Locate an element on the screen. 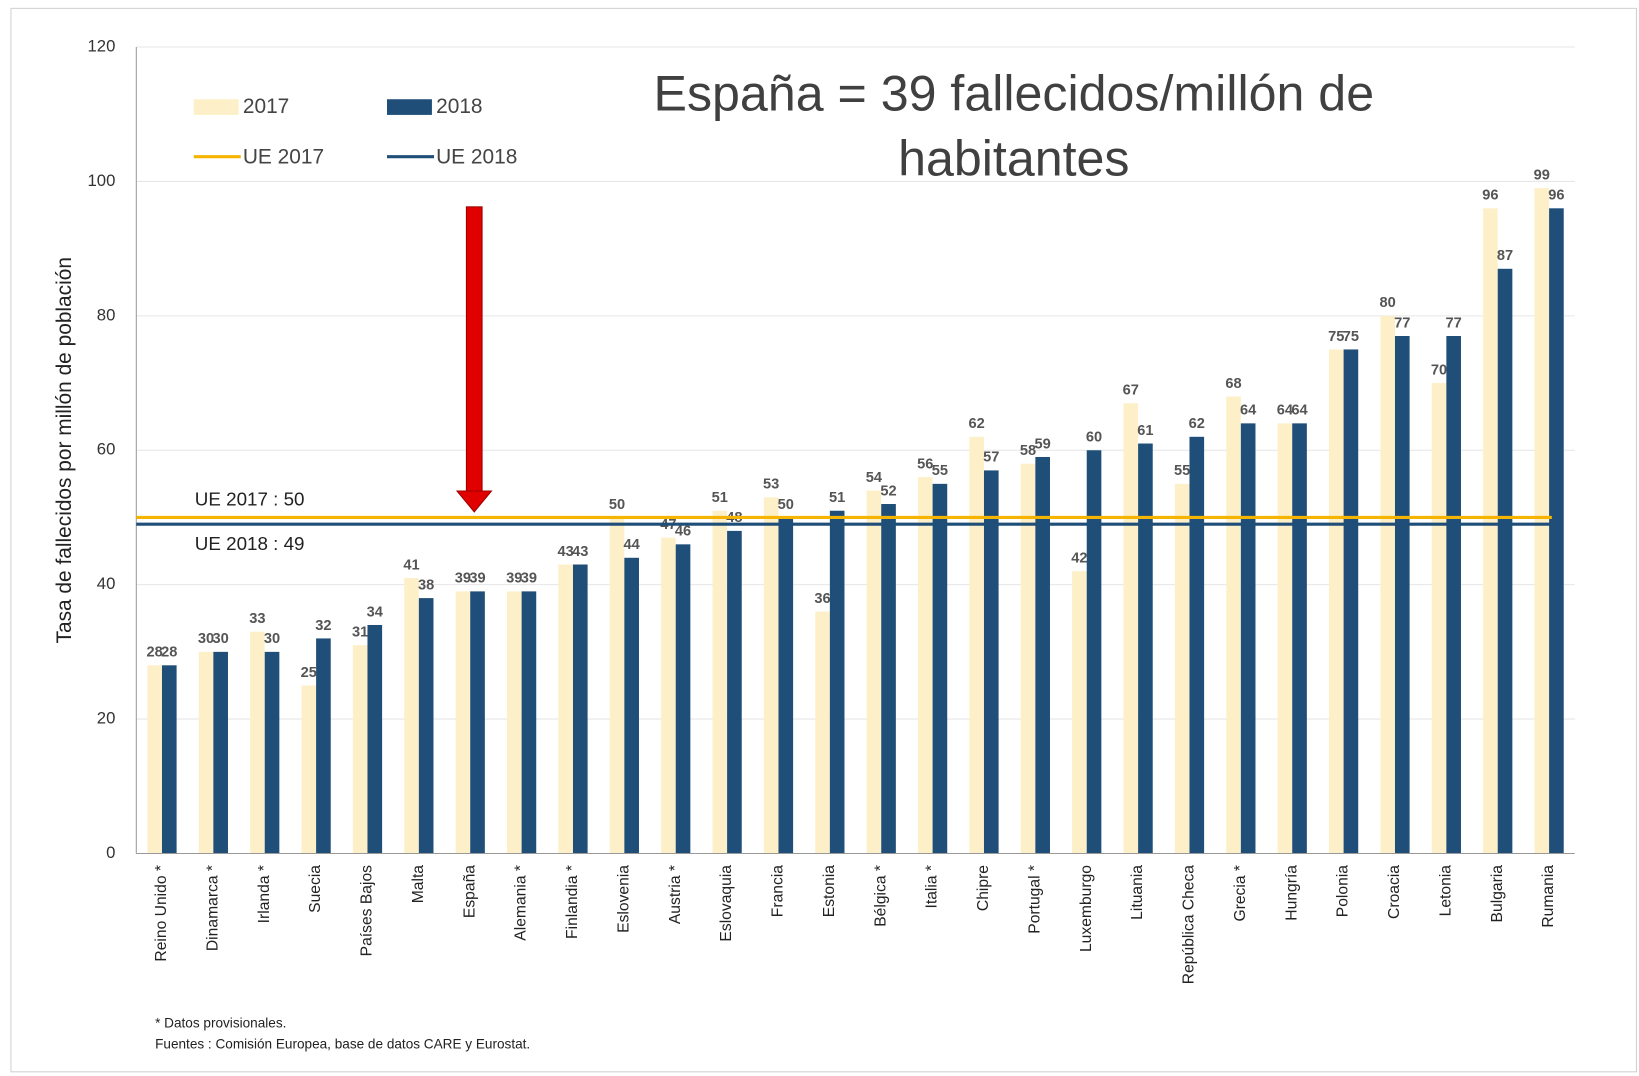 Image resolution: width=1639 pixels, height=1076 pixels. x-tick-label: Hungría is located at coordinates (1291, 893).